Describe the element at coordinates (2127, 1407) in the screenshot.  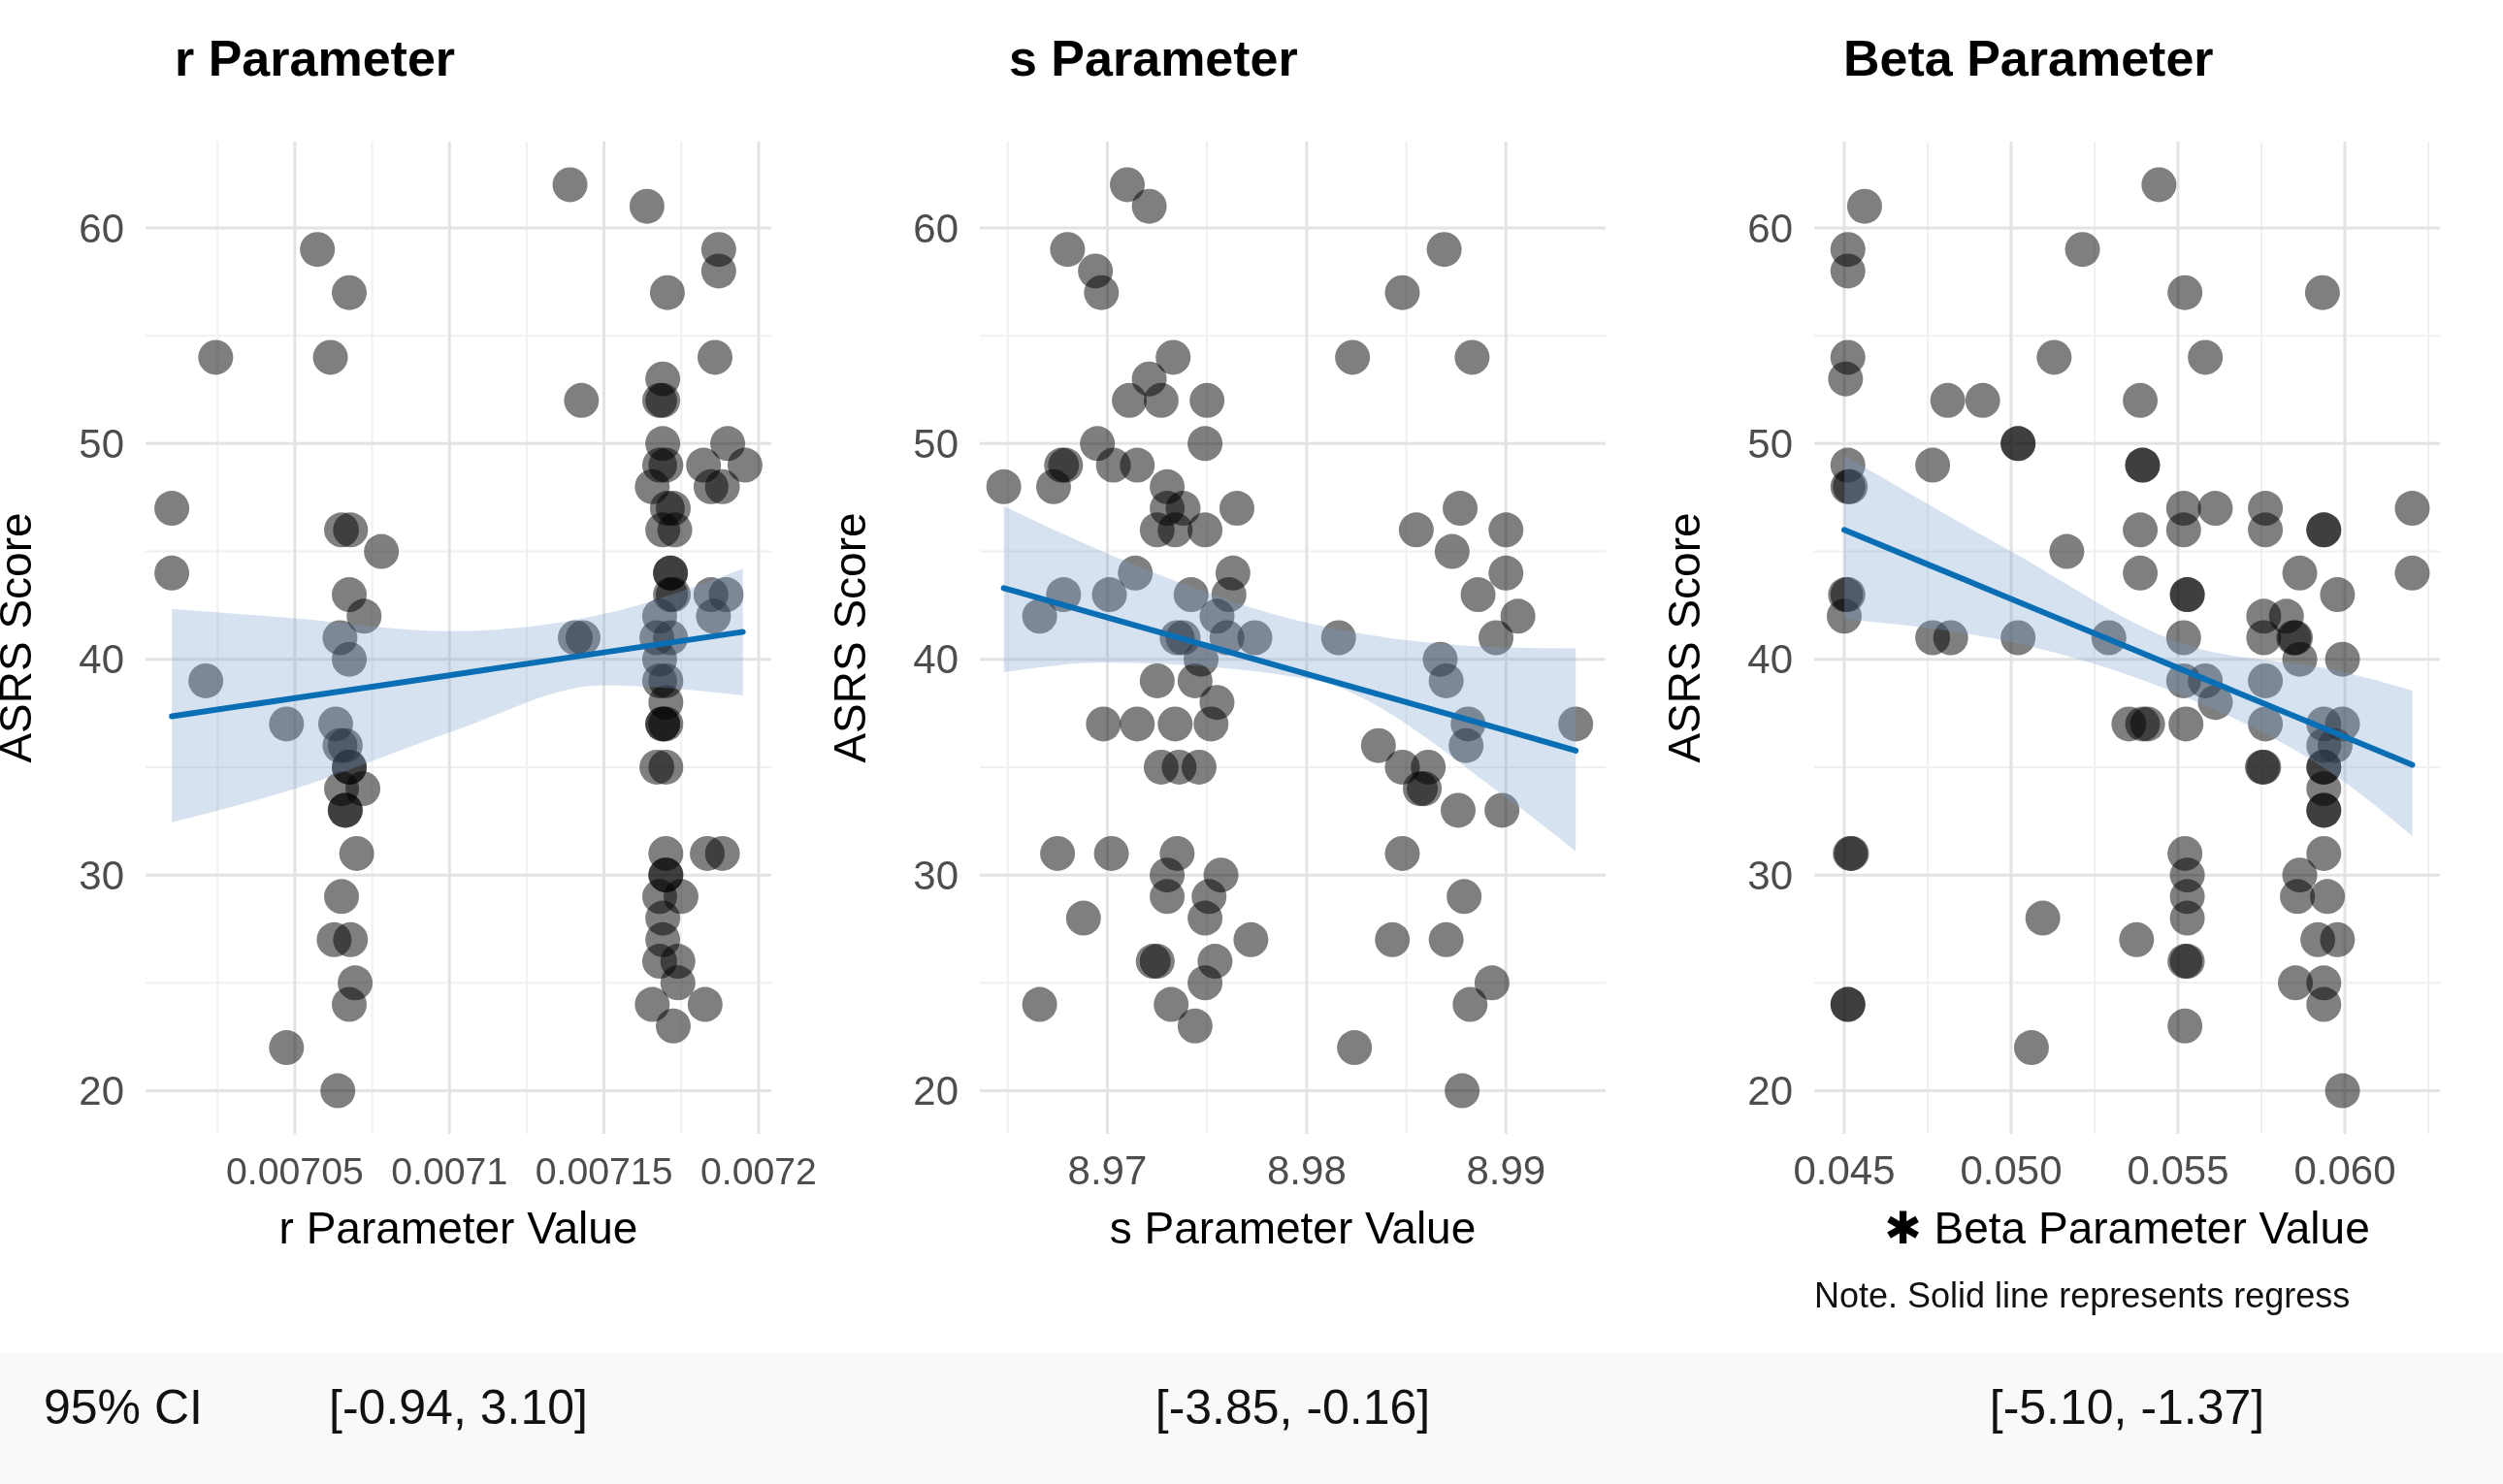
I see `text: [-5.10, -1.37]` at that location.